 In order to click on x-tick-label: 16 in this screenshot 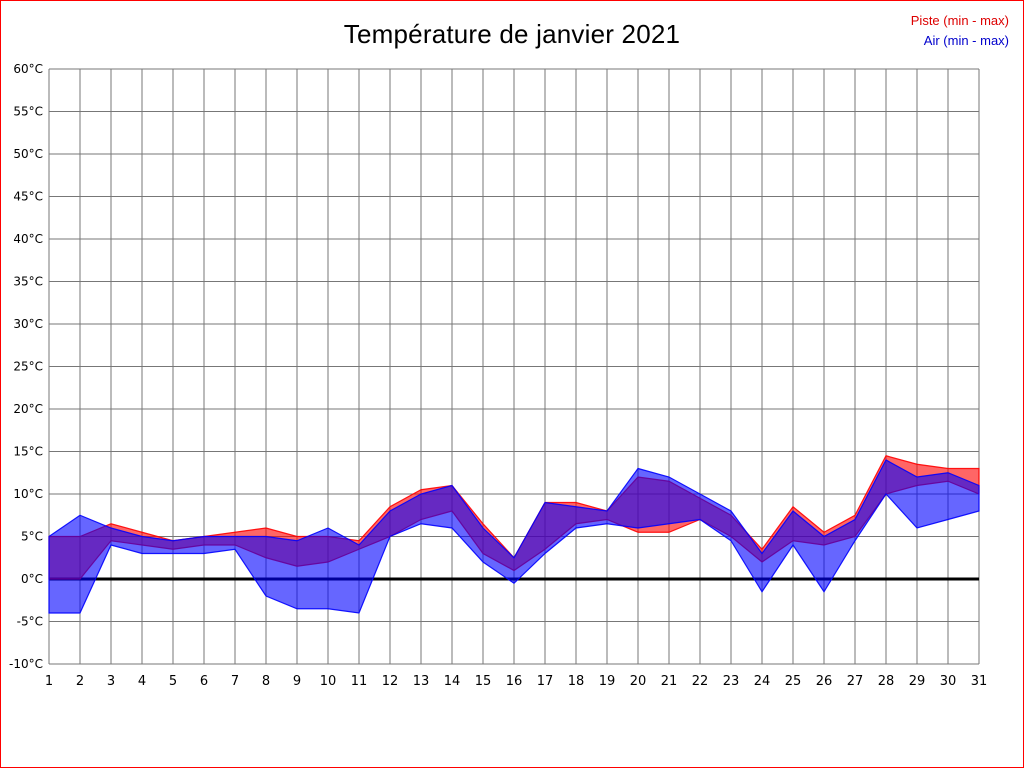, I will do `click(514, 681)`.